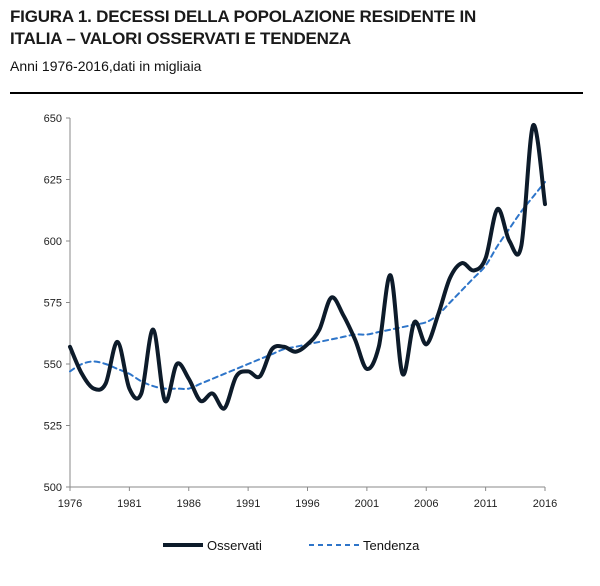 Image resolution: width=600 pixels, height=586 pixels. Describe the element at coordinates (545, 504) in the screenshot. I see `x-tick-label: 2016` at that location.